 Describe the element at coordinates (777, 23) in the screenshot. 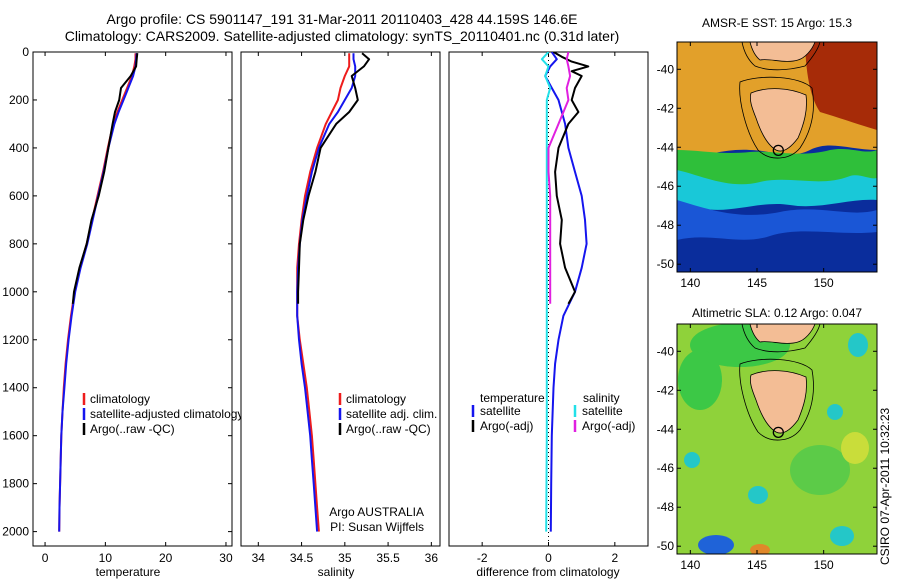

I see `map-title: AMSR-E SST: 15 Argo: 15.3` at that location.